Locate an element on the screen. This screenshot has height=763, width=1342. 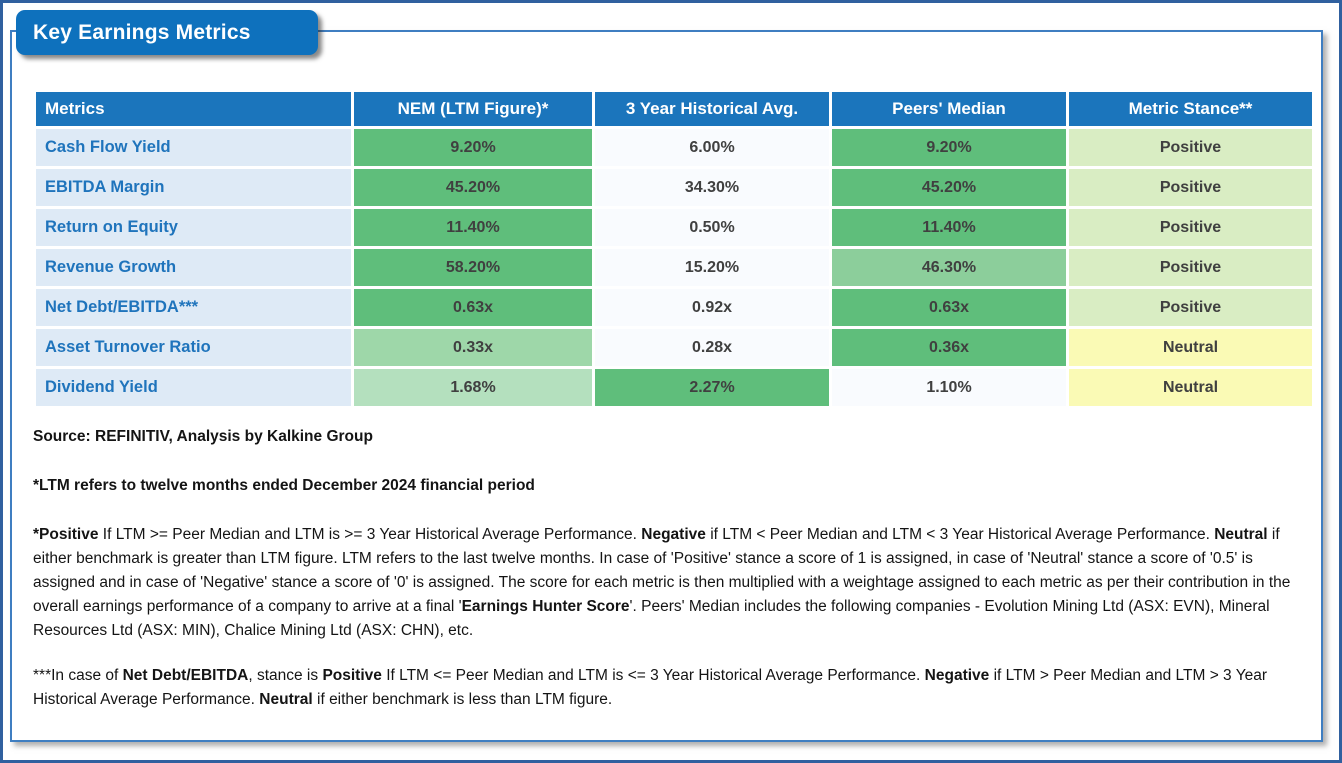
historical-value-cell: 0.92x is located at coordinates (712, 307).